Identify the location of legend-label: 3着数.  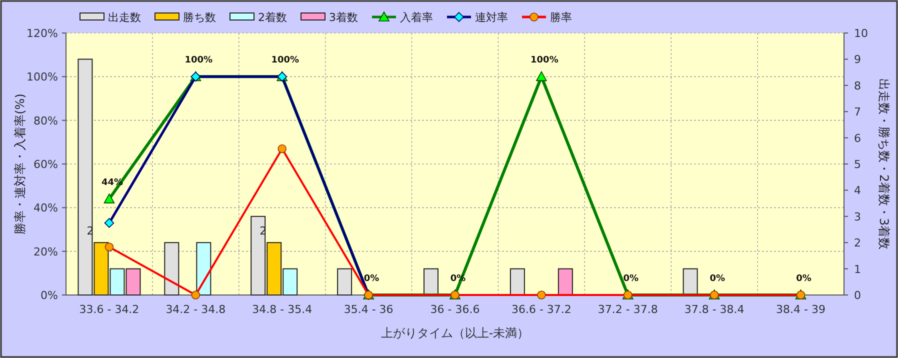
(343, 17).